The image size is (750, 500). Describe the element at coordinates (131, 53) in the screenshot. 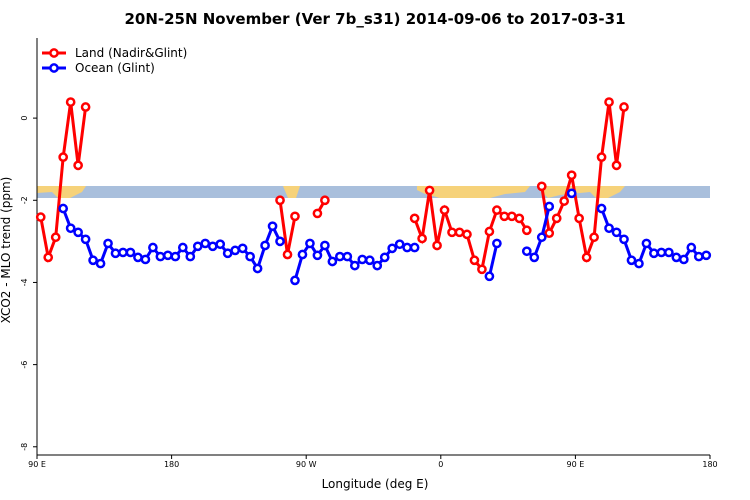

I see `legend-label: Land (Nadir&Glint)` at that location.